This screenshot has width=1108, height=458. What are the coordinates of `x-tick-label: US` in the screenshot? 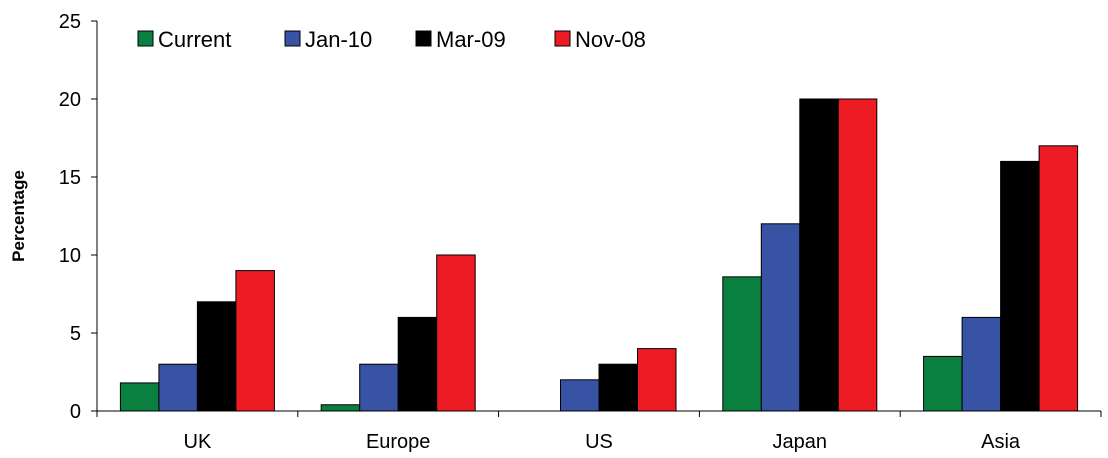 It's located at (599, 442).